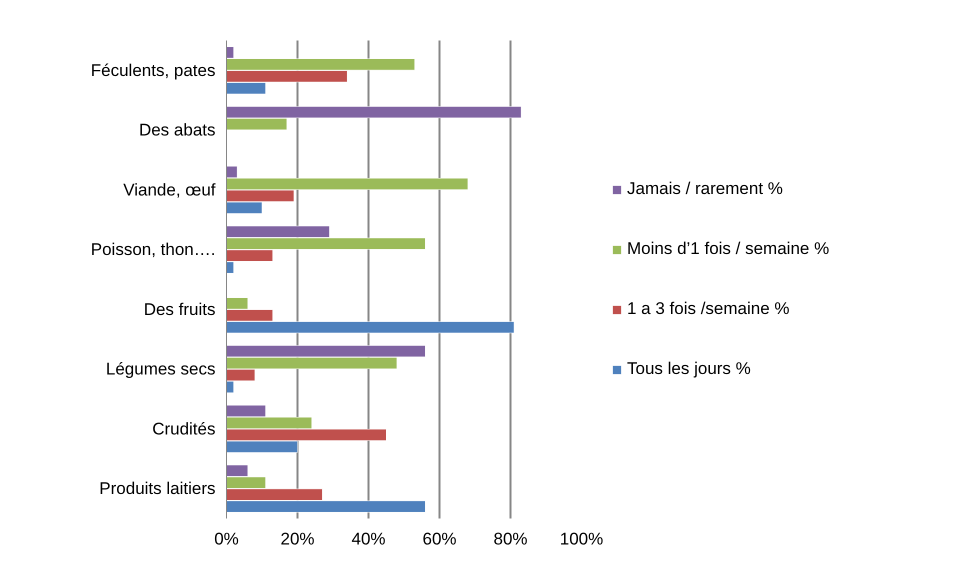 The height and width of the screenshot is (583, 956). Describe the element at coordinates (161, 369) in the screenshot. I see `y-tick-label: Légumes secs` at that location.